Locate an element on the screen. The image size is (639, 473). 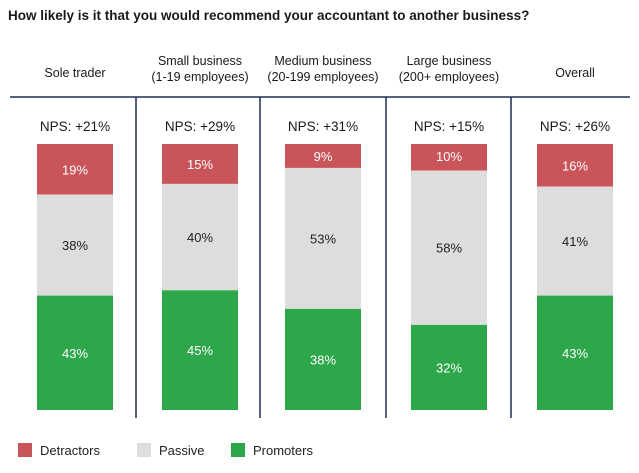
data-label: 40% is located at coordinates (200, 237).